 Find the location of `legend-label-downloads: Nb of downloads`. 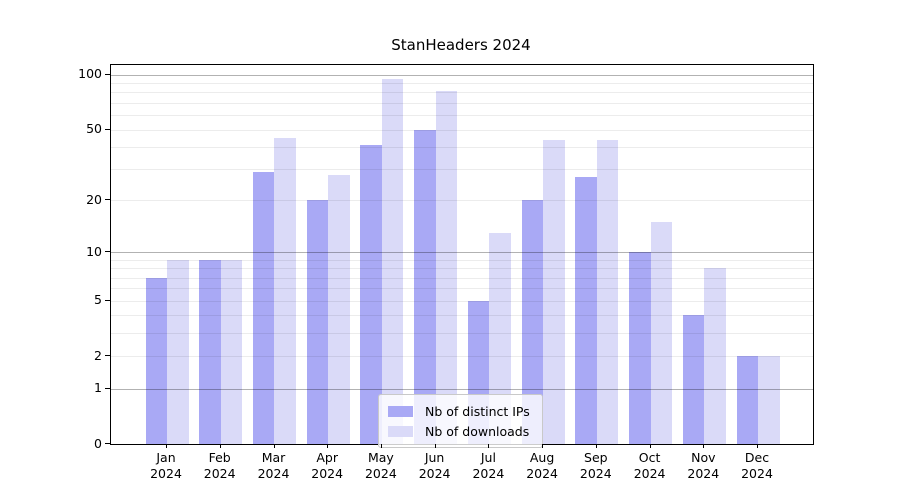

legend-label-downloads: Nb of downloads is located at coordinates (477, 431).